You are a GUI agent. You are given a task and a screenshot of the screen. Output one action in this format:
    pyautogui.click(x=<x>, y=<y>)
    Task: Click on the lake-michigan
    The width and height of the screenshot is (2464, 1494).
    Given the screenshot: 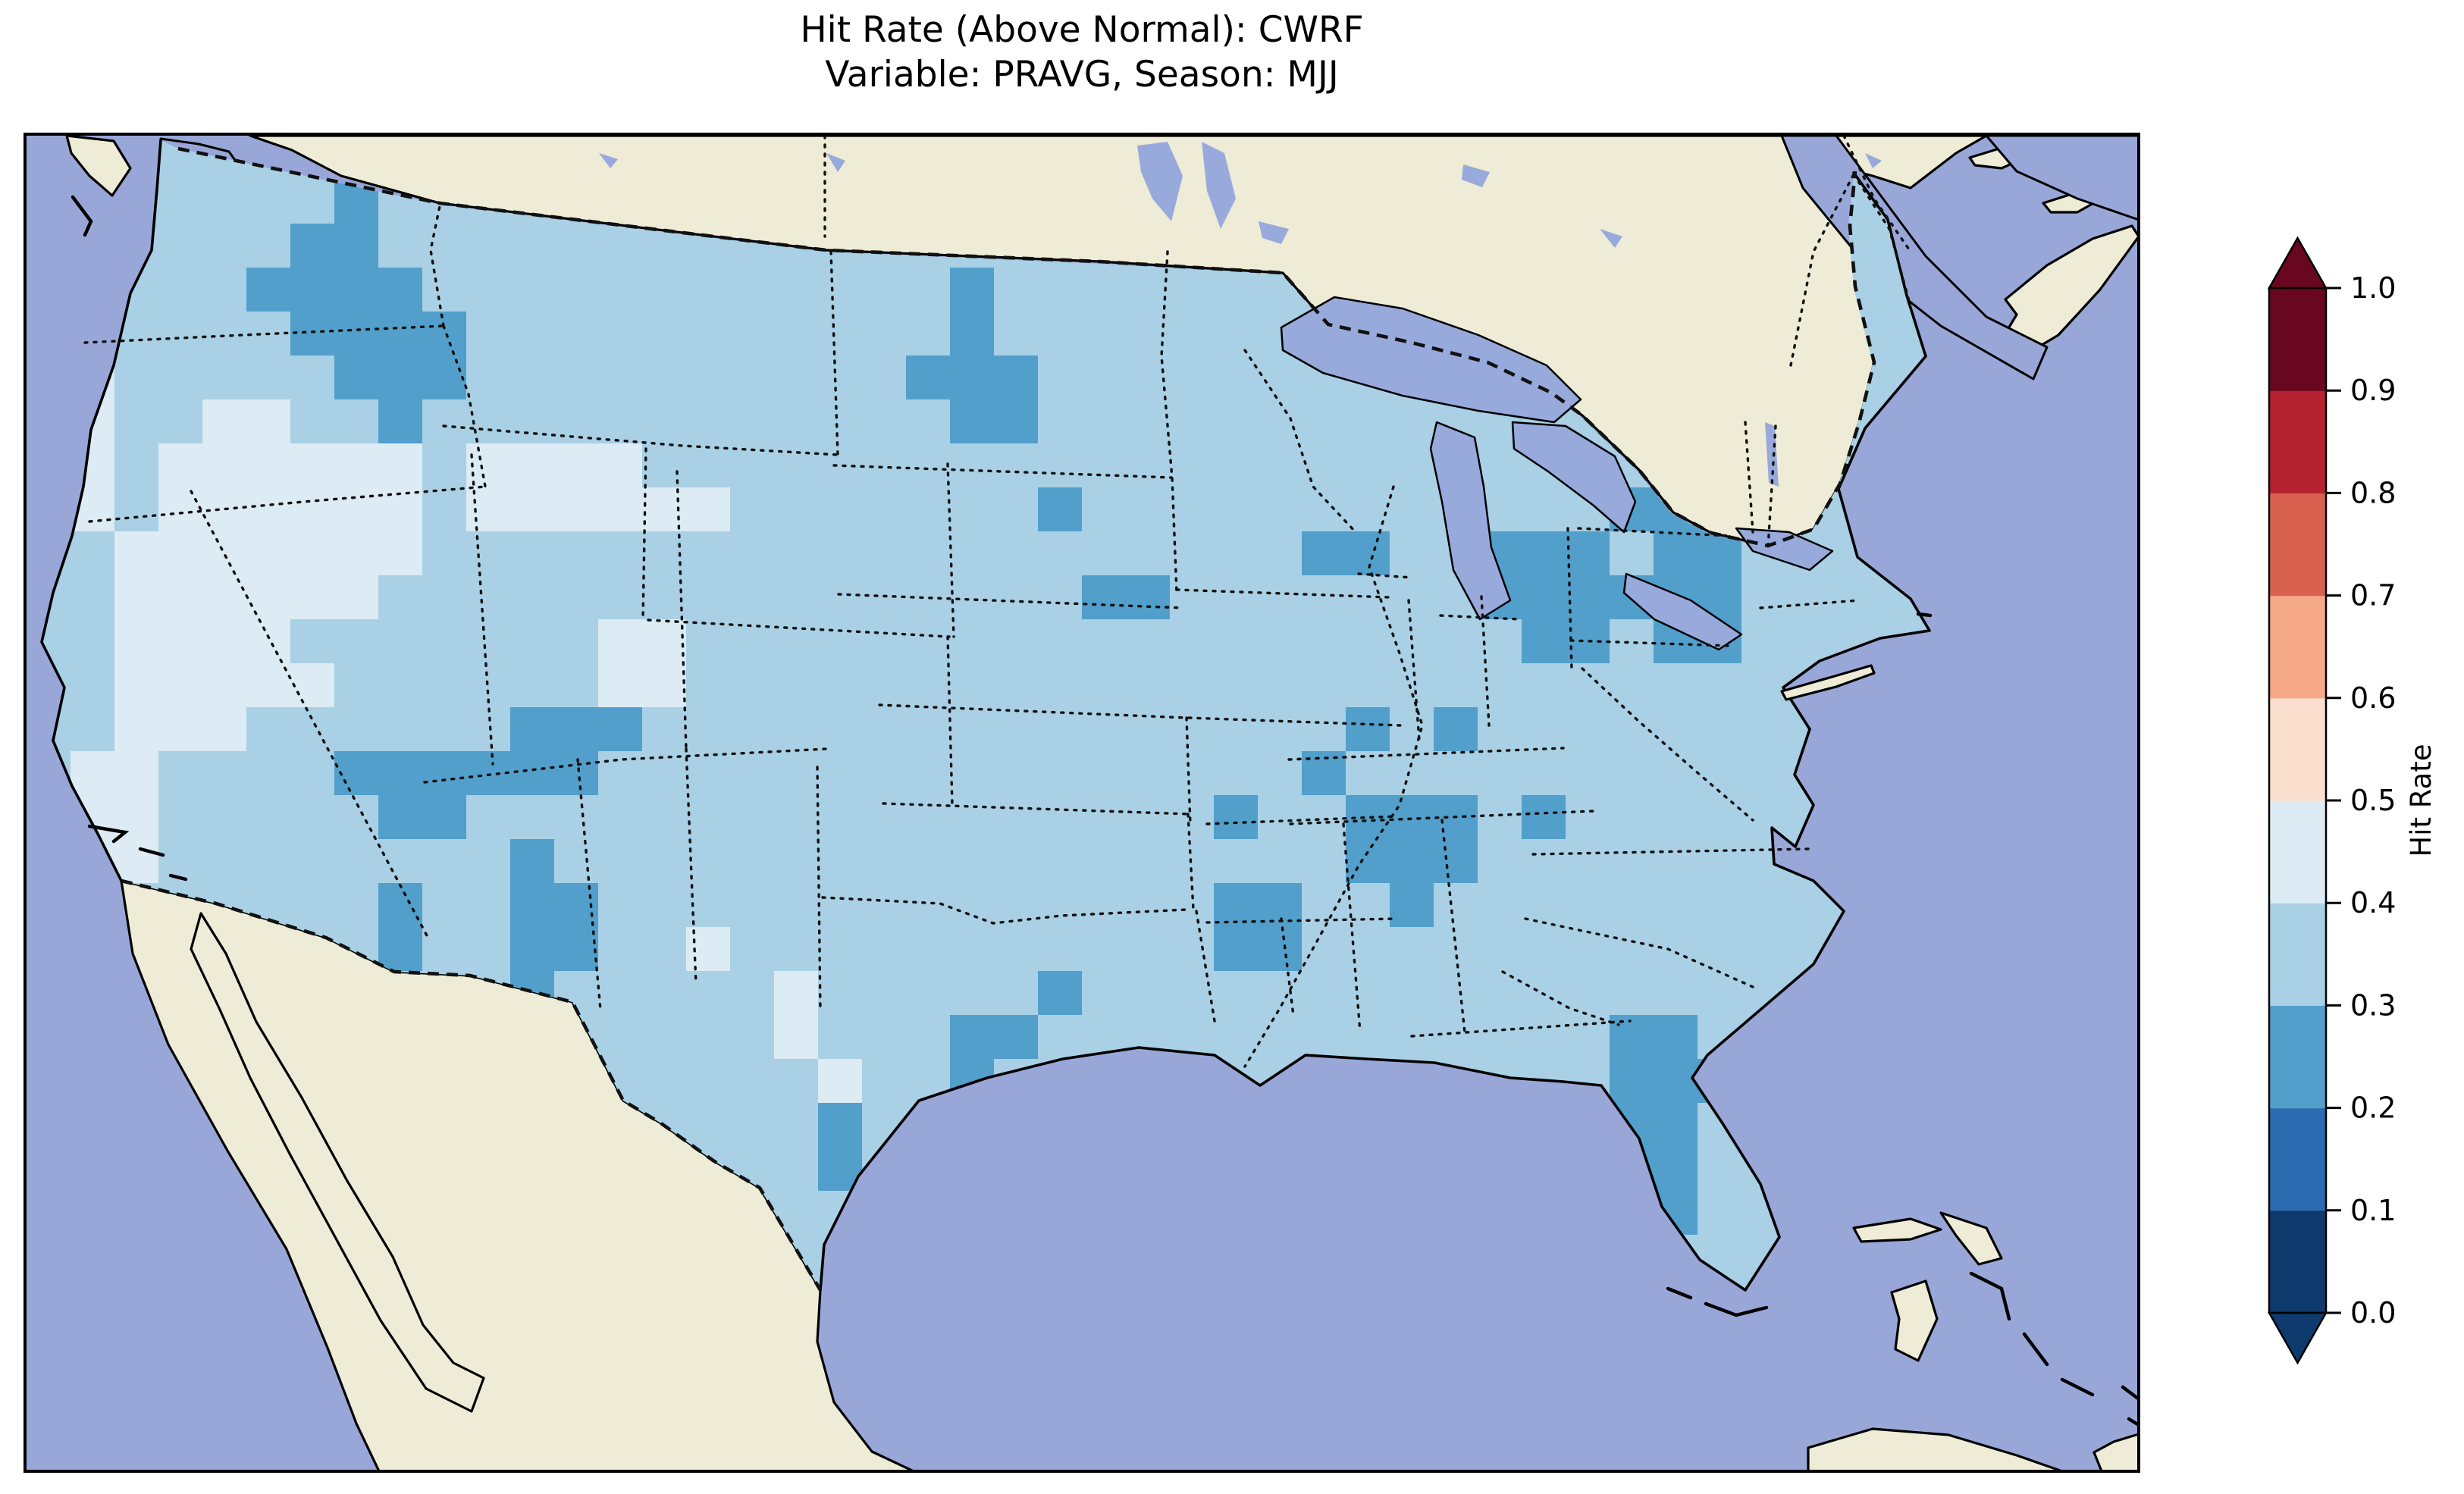 What is the action you would take?
    pyautogui.click(x=1471, y=521)
    